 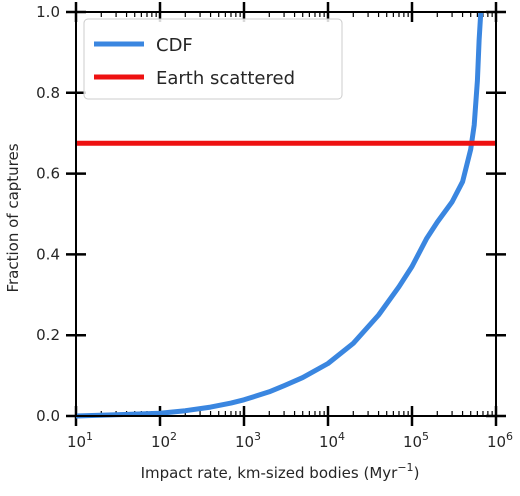 I want to click on x-axis-label-main: Impact rate, km-sized bodies (Myr, so click(x=270, y=473).